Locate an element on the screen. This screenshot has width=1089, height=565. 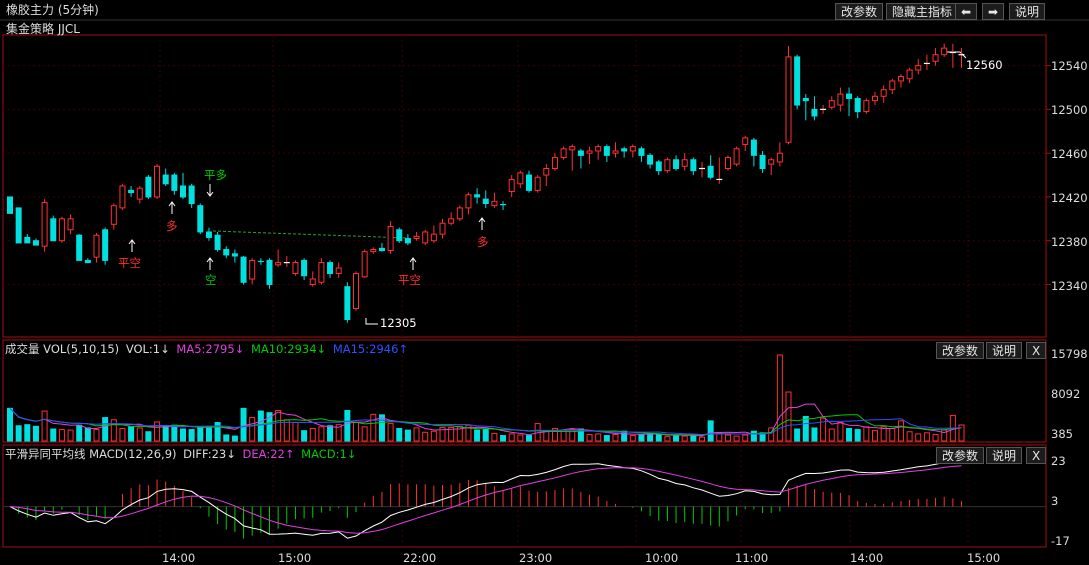
price-tick: 12420 is located at coordinates (1069, 198).